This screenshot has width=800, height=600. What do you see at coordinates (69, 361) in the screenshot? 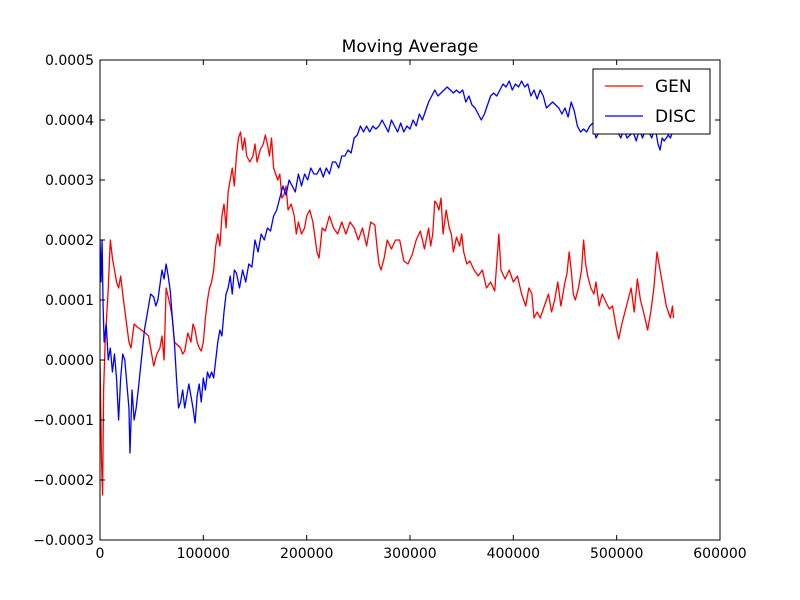
I see `y-tick-label: 0.0000` at bounding box center [69, 361].